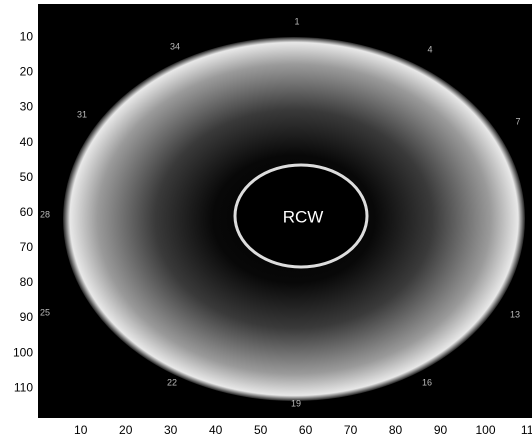  I want to click on y-tick-label: 100, so click(23, 352).